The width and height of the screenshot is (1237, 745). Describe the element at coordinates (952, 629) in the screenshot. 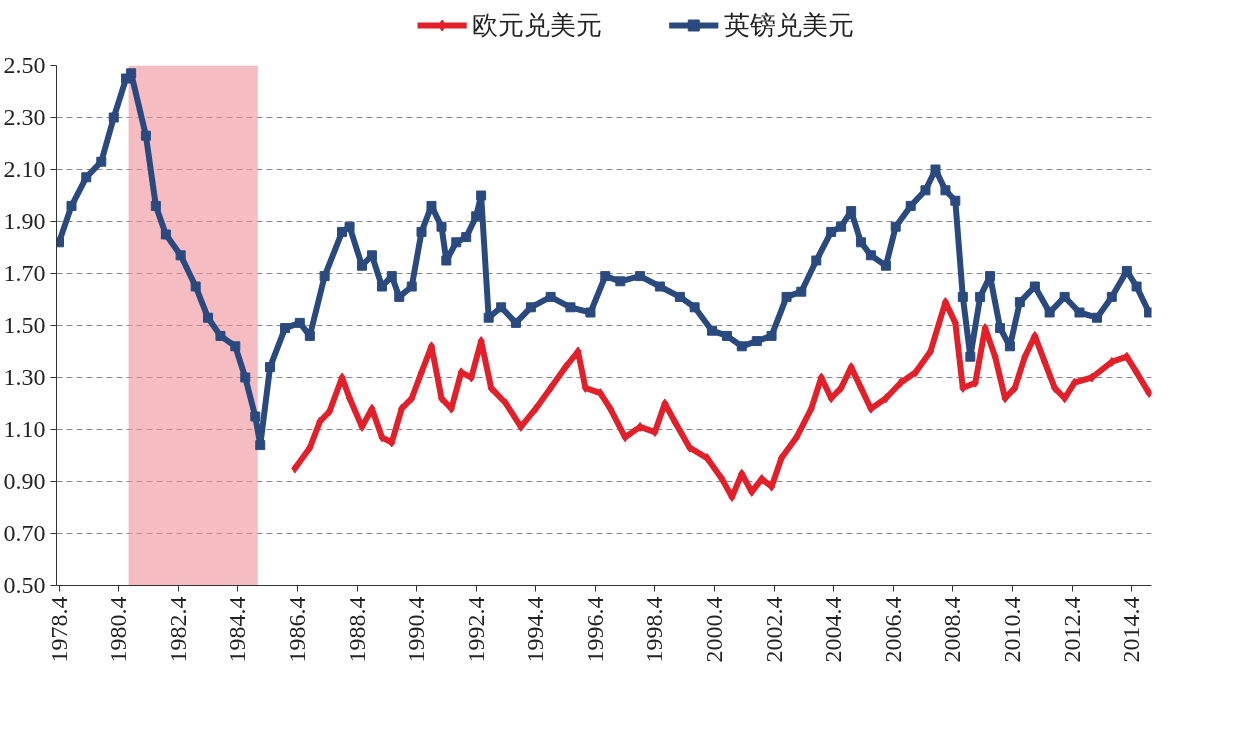

I see `x-tick-label: 2008.4` at that location.